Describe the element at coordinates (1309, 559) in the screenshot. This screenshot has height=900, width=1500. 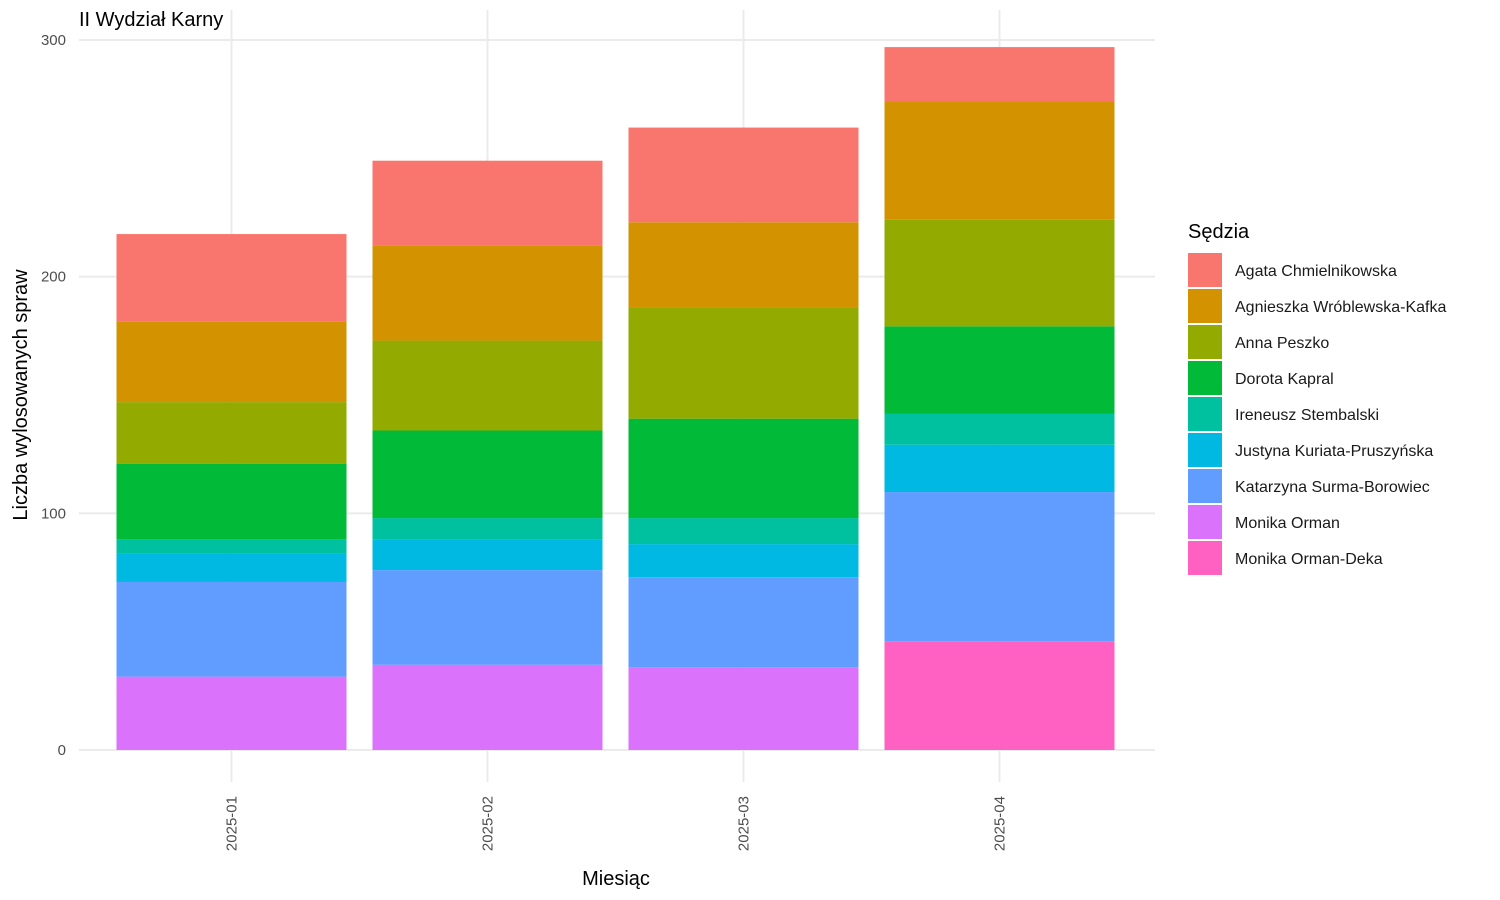
I see `legend-label: Monika Orman-Deka` at that location.